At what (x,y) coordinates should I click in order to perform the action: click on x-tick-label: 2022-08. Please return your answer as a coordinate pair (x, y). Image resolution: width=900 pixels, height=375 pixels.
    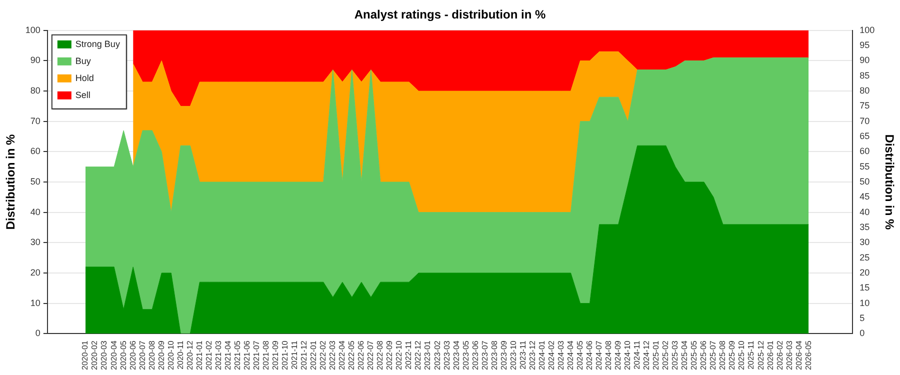
    Looking at the image, I should click on (380, 355).